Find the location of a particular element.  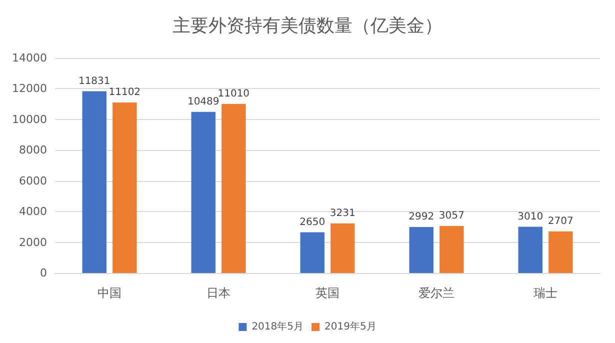

data-label: 2650 is located at coordinates (313, 222).